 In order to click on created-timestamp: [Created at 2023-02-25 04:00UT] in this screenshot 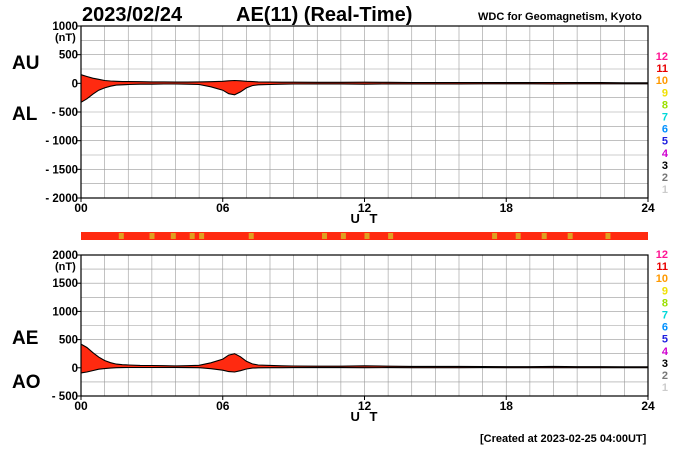, I will do `click(563, 439)`.